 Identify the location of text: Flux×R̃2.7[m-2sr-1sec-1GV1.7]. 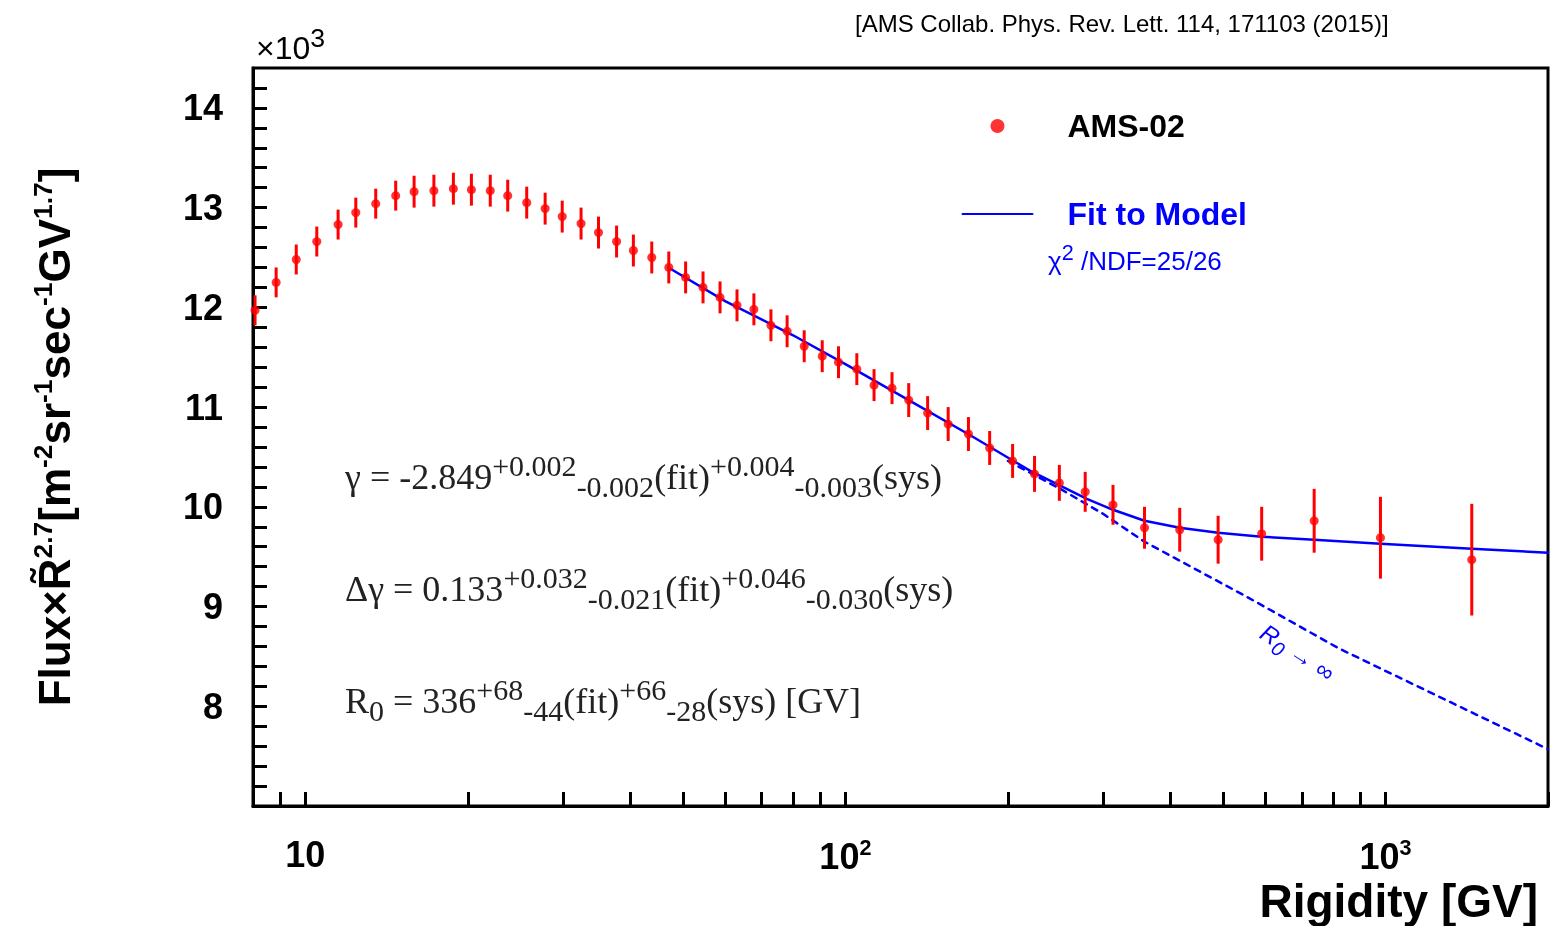
(53, 437).